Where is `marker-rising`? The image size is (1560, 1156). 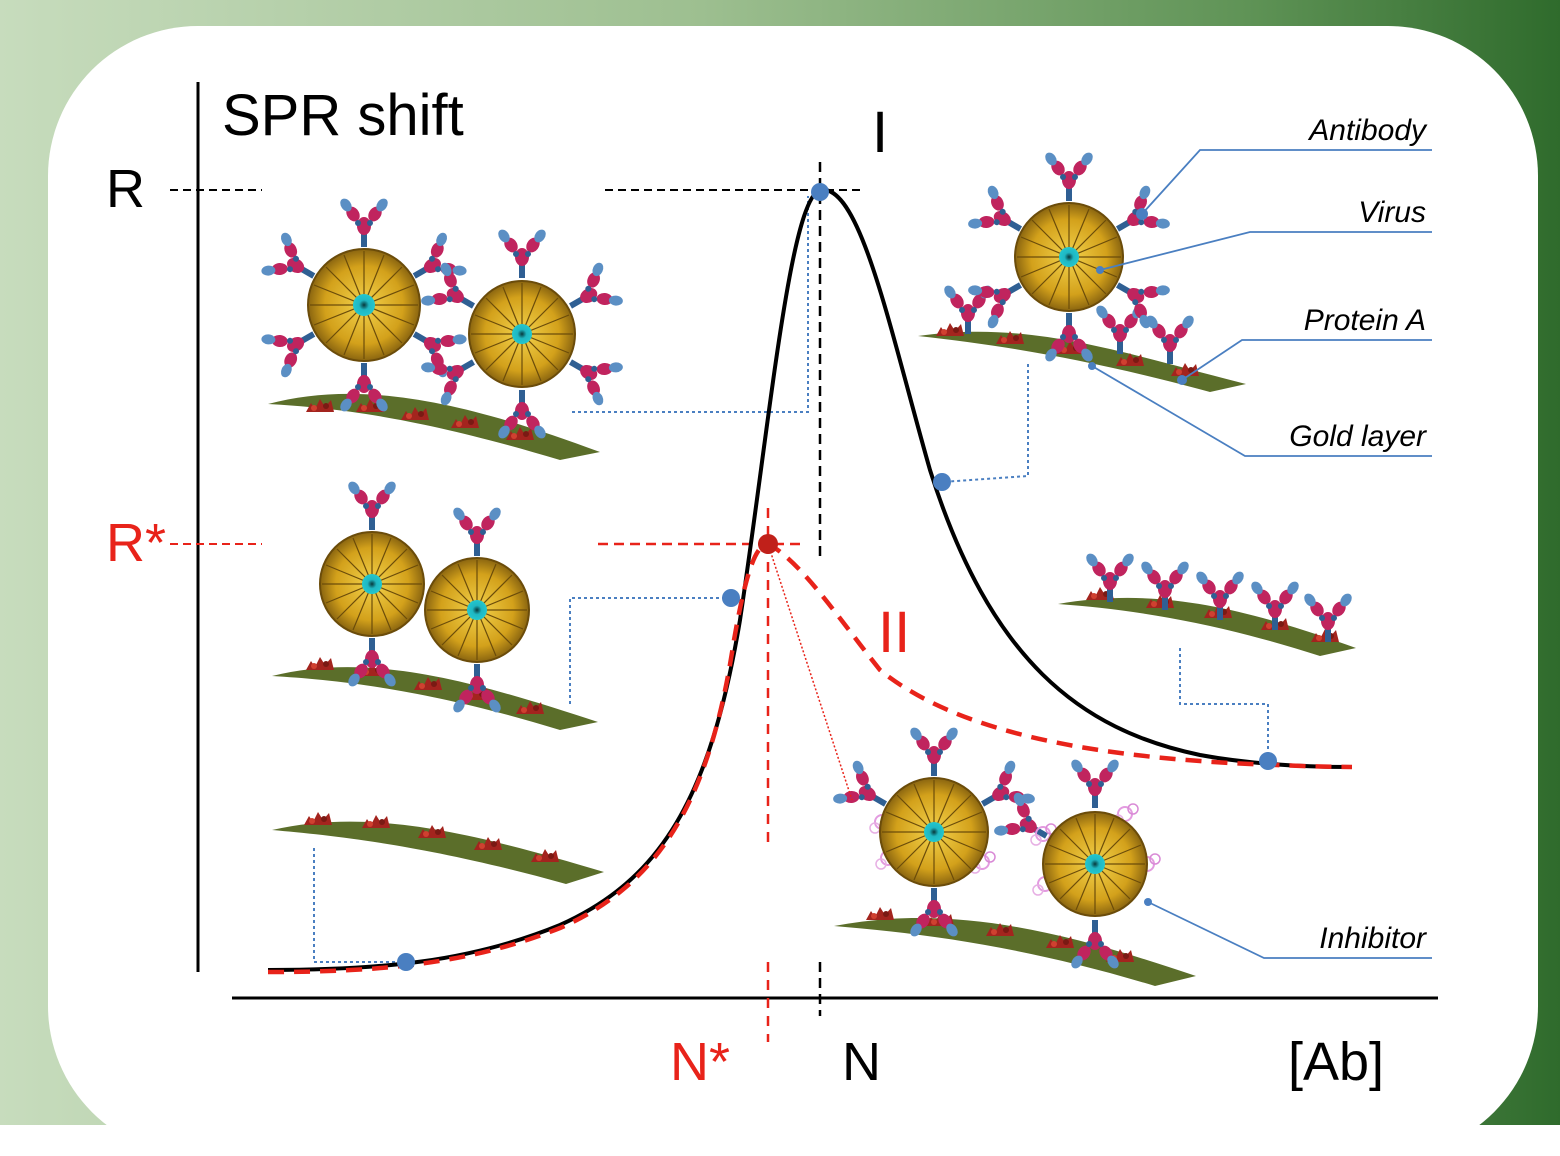 marker-rising is located at coordinates (731, 598).